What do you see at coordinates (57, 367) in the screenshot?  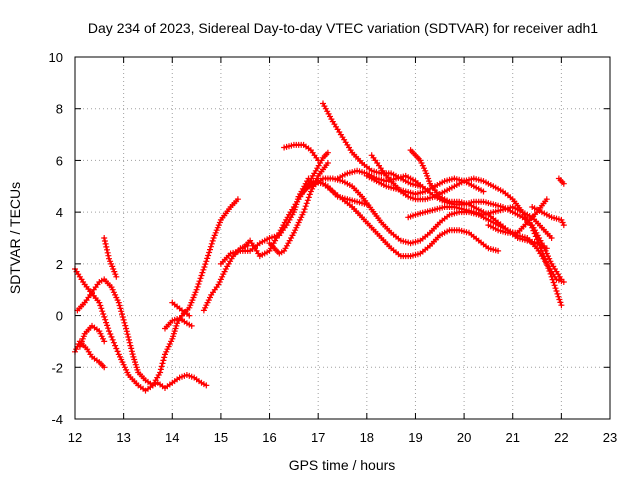 I see `y-tick-label: -2` at bounding box center [57, 367].